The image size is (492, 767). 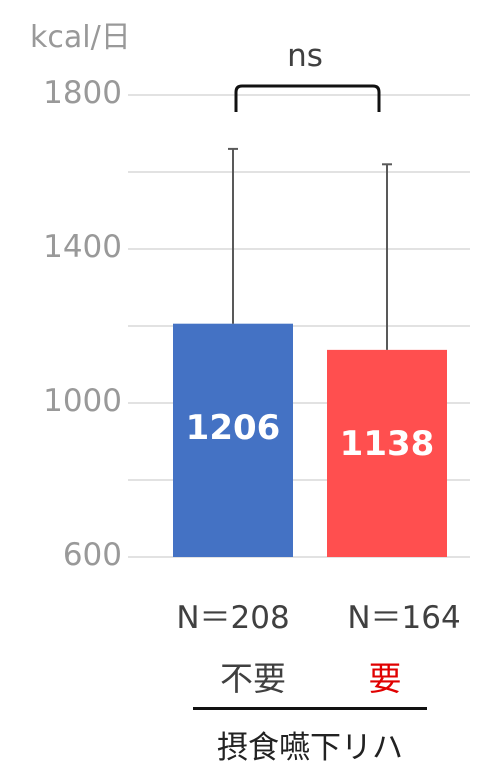 I want to click on significance-bracket, so click(x=307, y=98).